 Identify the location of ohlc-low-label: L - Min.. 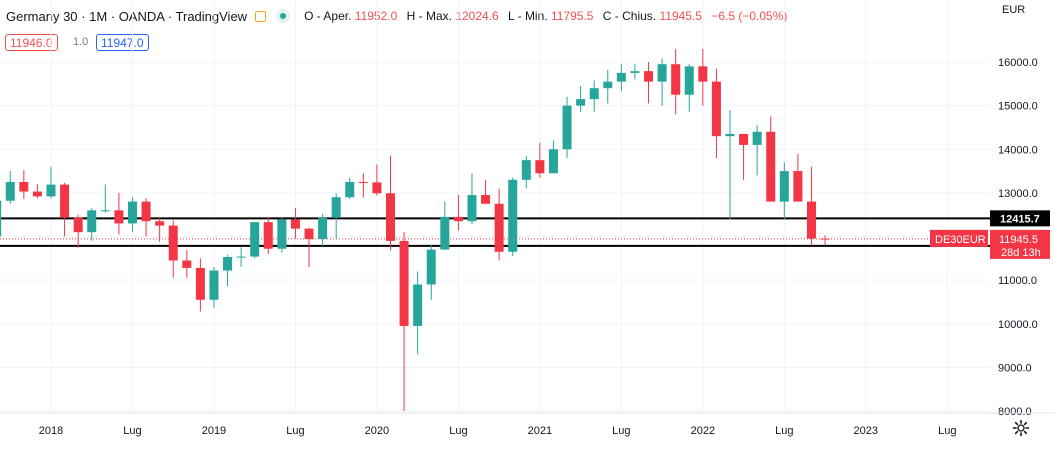
(528, 16).